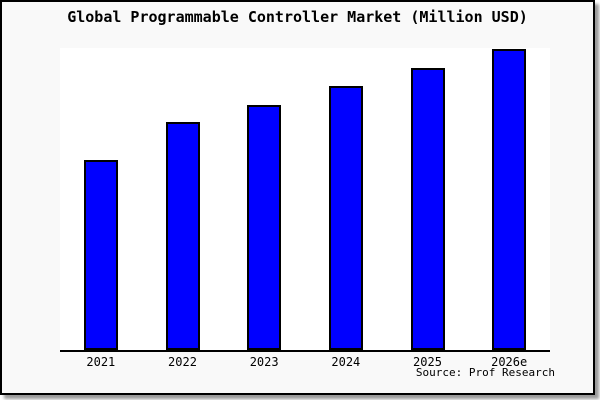  What do you see at coordinates (509, 199) in the screenshot?
I see `bar-2026e` at bounding box center [509, 199].